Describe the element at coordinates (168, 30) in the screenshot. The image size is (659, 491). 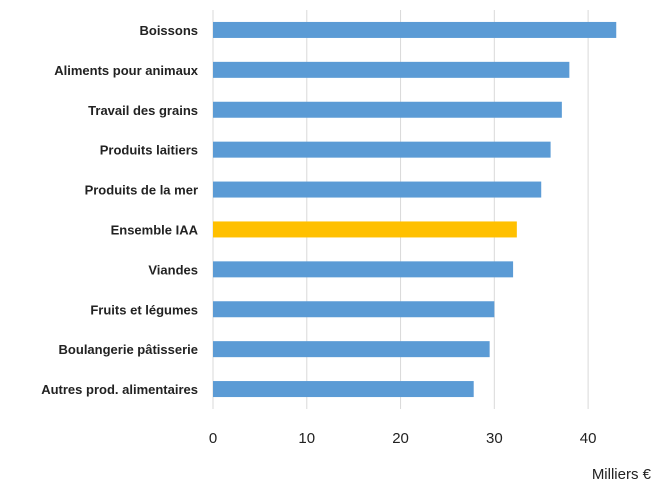
I see `category-label: Boissons` at that location.